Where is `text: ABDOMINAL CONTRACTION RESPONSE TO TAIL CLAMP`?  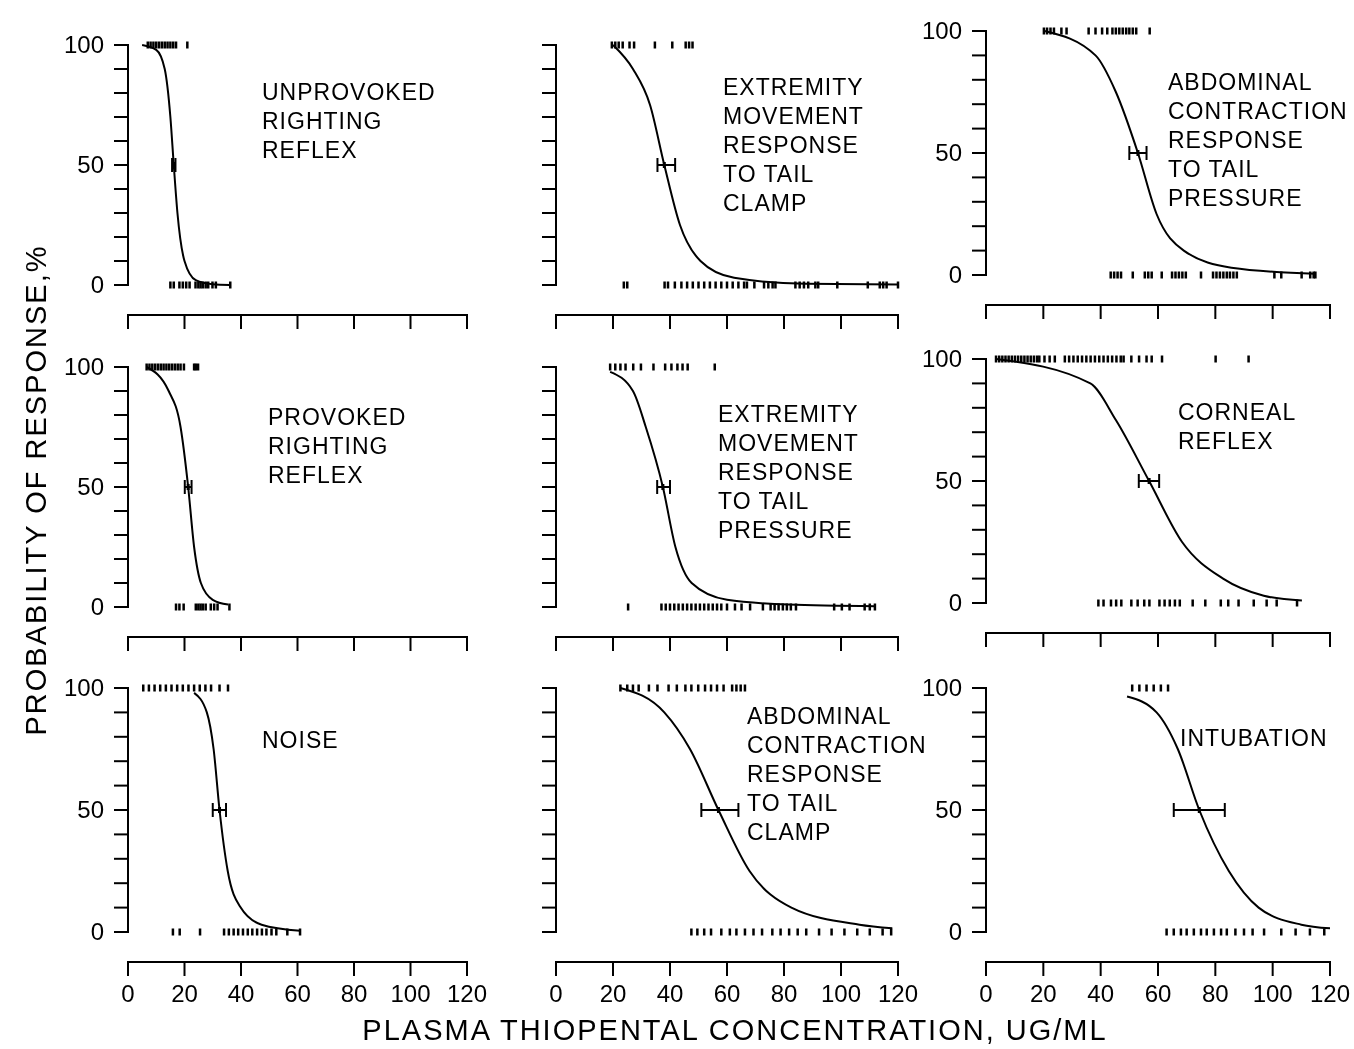 text: ABDOMINAL CONTRACTION RESPONSE TO TAIL CLAMP is located at coordinates (837, 774).